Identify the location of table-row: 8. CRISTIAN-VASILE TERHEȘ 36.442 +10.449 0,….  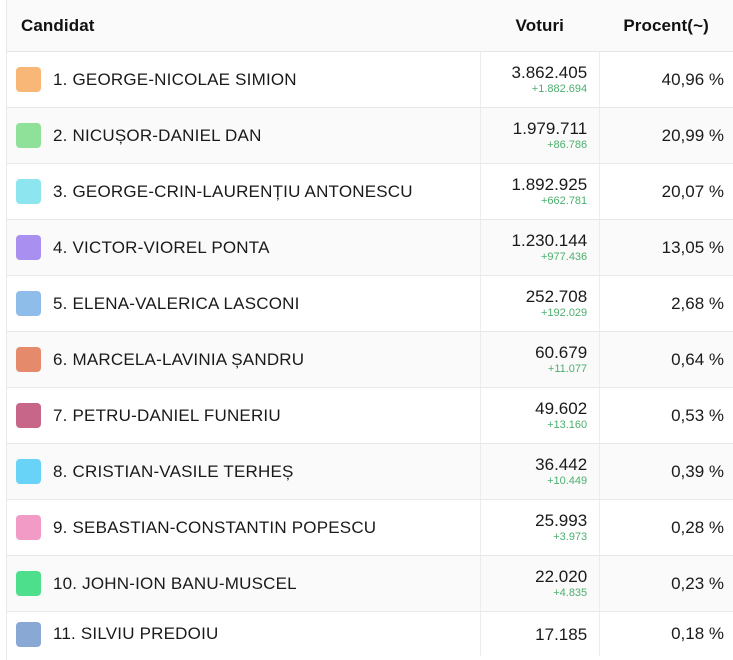
(370, 472).